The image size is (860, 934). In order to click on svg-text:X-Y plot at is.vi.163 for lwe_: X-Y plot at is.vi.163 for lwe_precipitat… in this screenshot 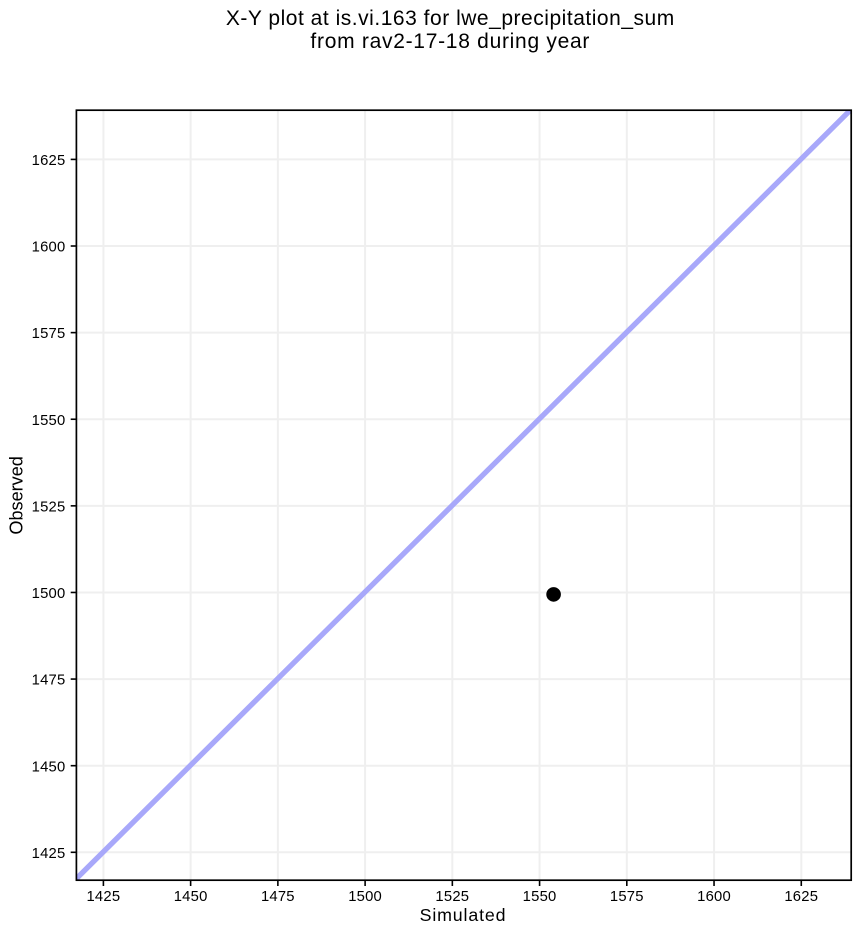, I will do `click(450, 18)`.